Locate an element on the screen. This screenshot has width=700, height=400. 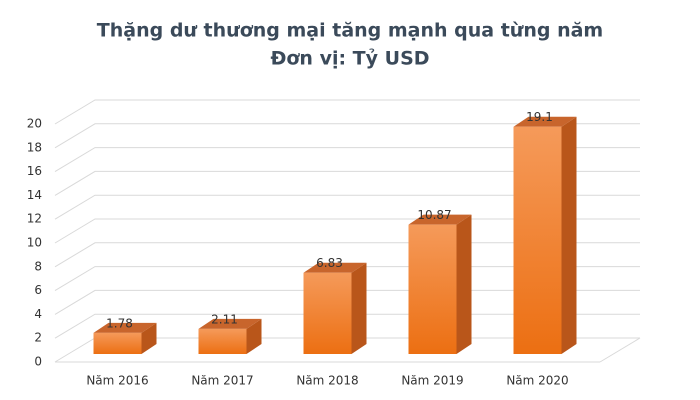
y-tick-label: 4 is located at coordinates (38, 314).